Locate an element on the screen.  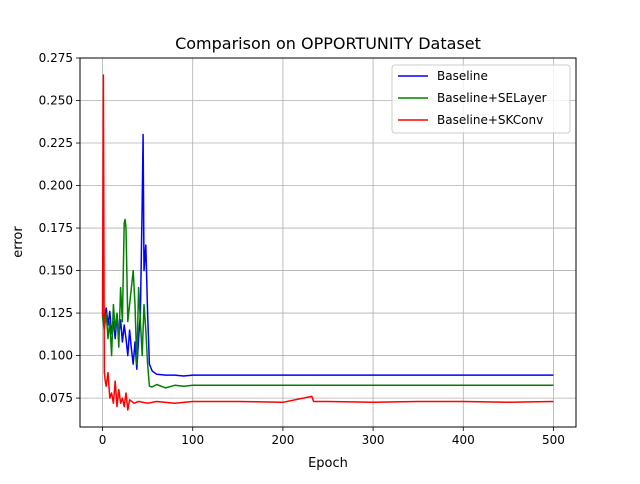
x-tick-label: 400 is located at coordinates (463, 440).